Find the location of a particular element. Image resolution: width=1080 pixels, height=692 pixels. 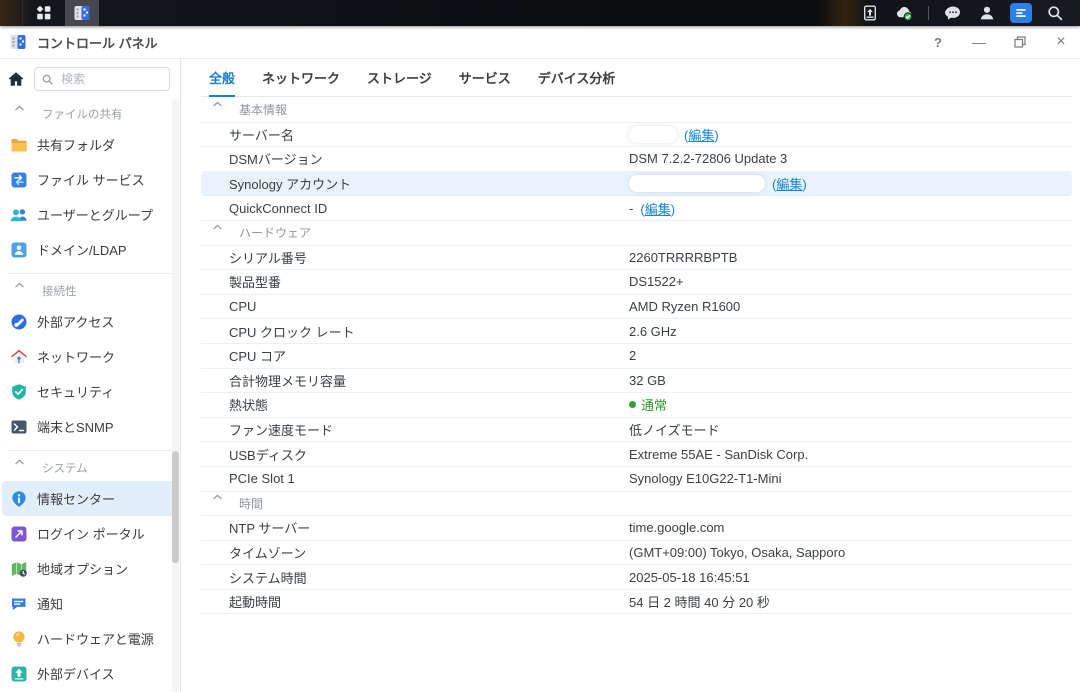

widgets-active-background is located at coordinates (1021, 13).